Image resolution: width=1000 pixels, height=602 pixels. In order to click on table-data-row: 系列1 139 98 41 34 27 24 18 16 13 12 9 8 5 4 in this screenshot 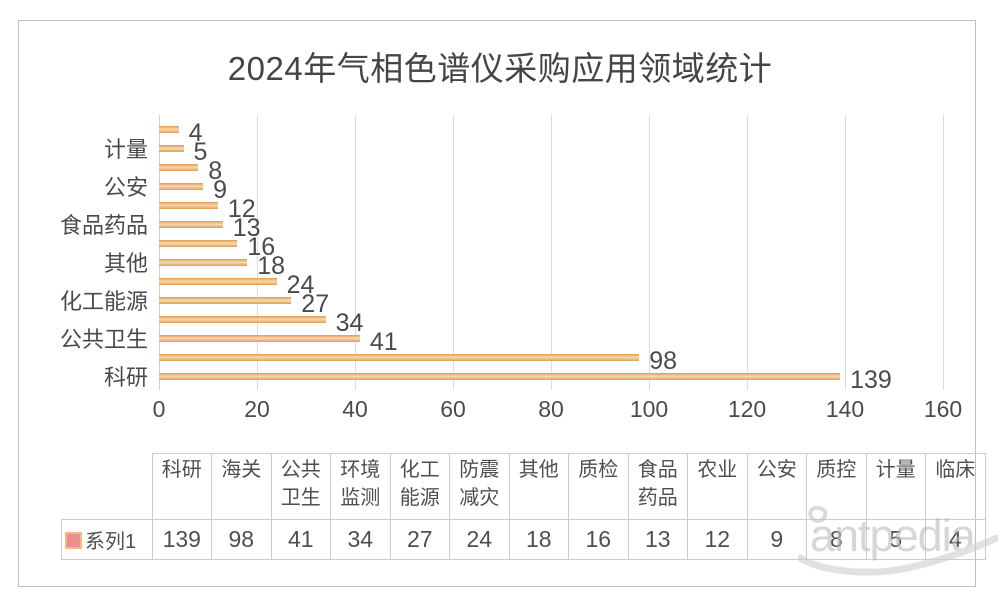, I will do `click(523, 539)`.